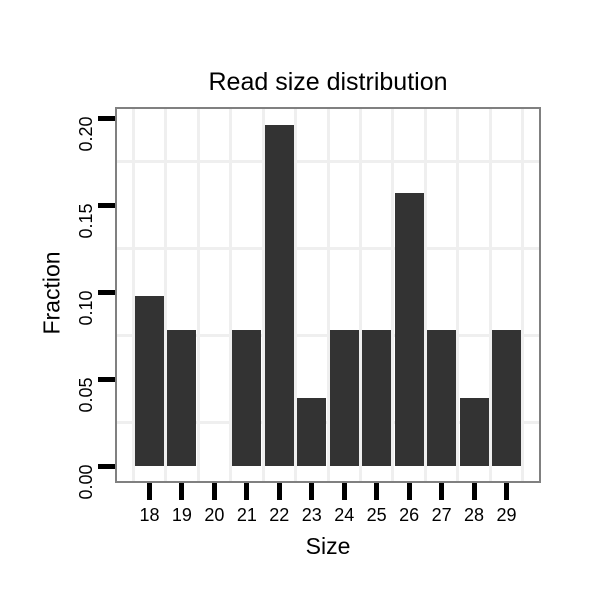 This screenshot has height=600, width=600. Describe the element at coordinates (376, 515) in the screenshot. I see `x-tick-label: 25` at that location.